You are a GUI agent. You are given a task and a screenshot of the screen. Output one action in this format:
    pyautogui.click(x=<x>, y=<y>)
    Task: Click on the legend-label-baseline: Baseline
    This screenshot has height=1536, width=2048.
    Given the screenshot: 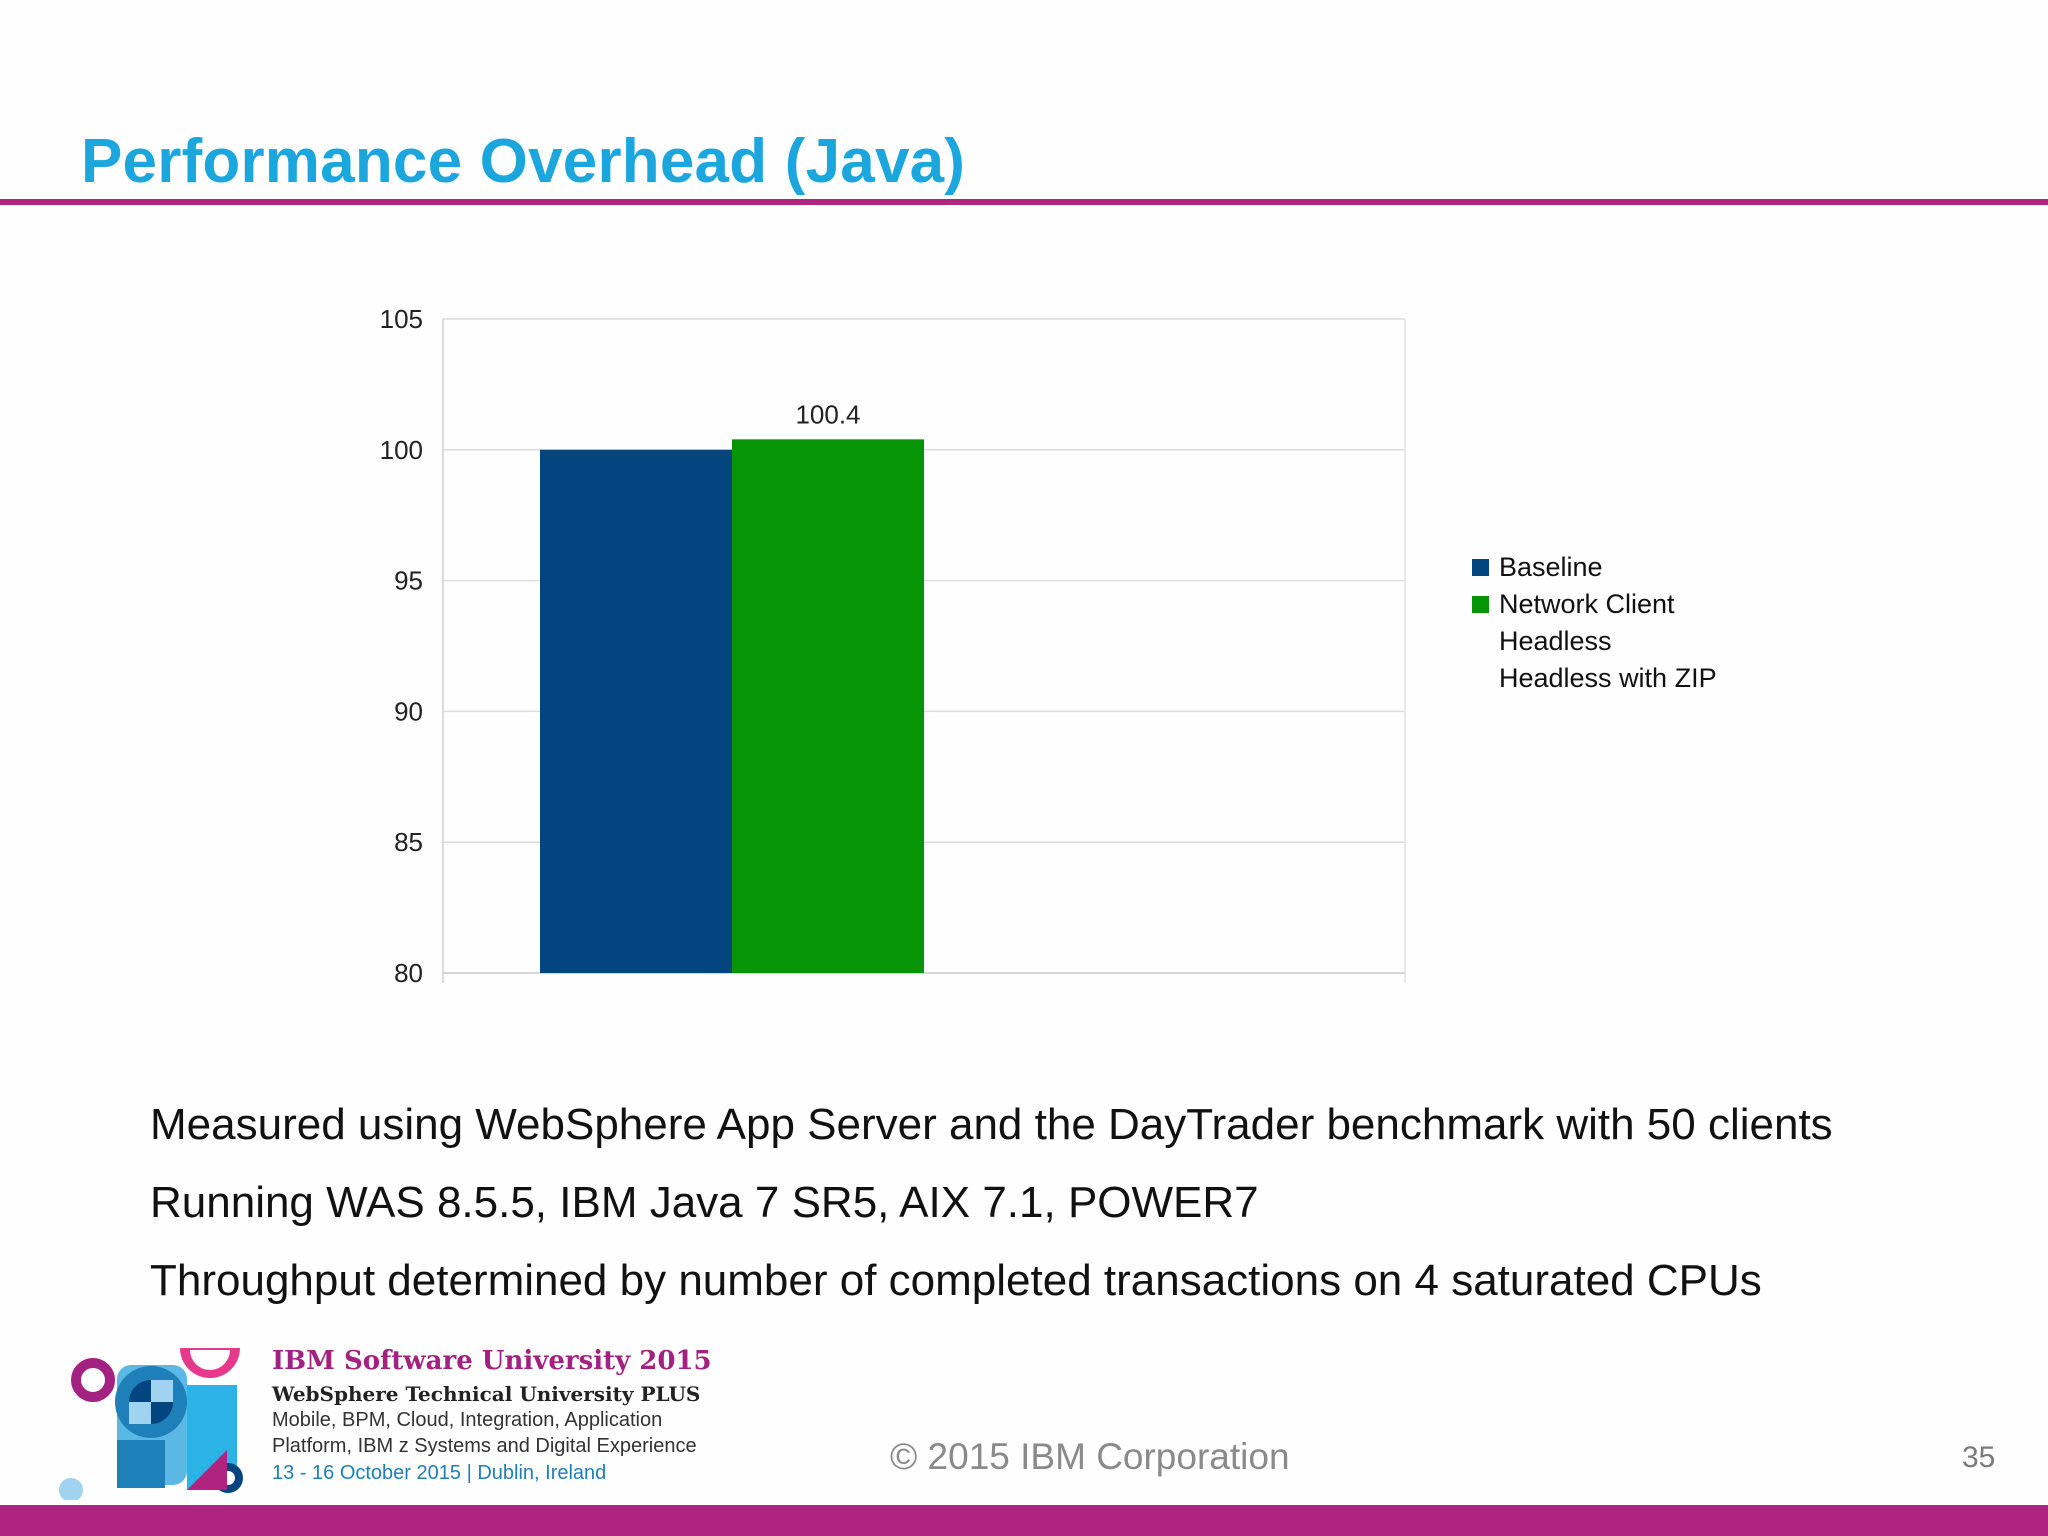 What is the action you would take?
    pyautogui.click(x=1551, y=567)
    